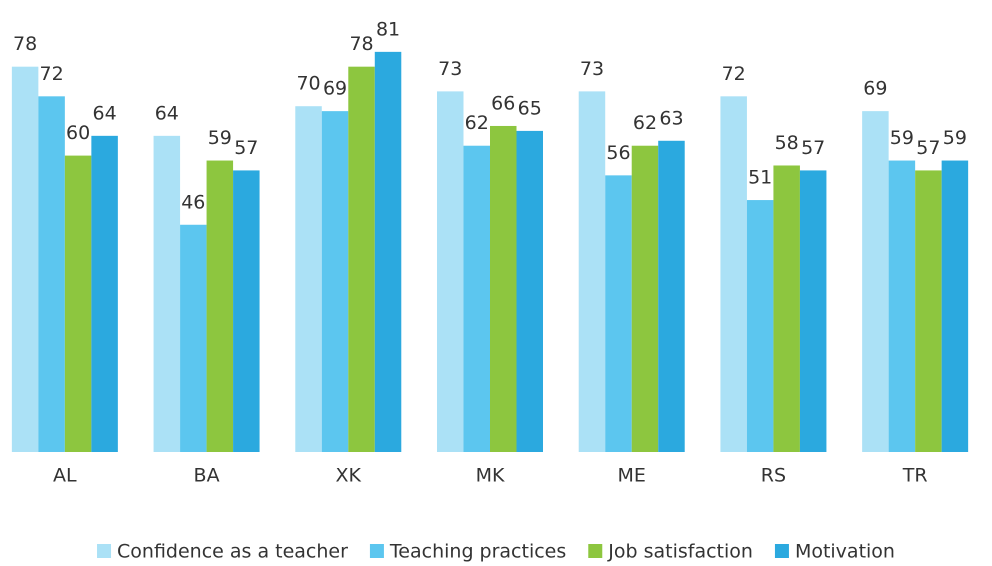 Image resolution: width=992 pixels, height=566 pixels. I want to click on data-label: 56, so click(618, 153).